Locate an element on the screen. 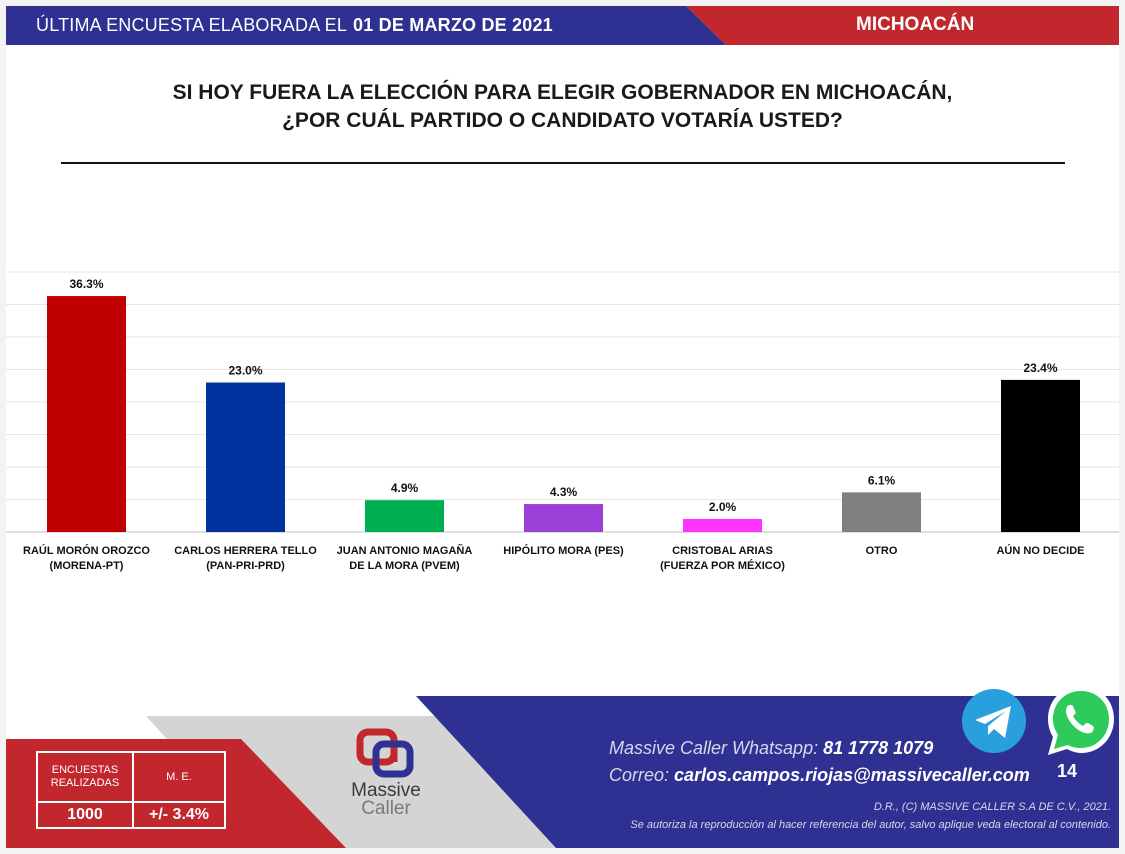 This screenshot has height=854, width=1125. email-address: carlos.campos.riojas@massivecaller.com is located at coordinates (852, 775).